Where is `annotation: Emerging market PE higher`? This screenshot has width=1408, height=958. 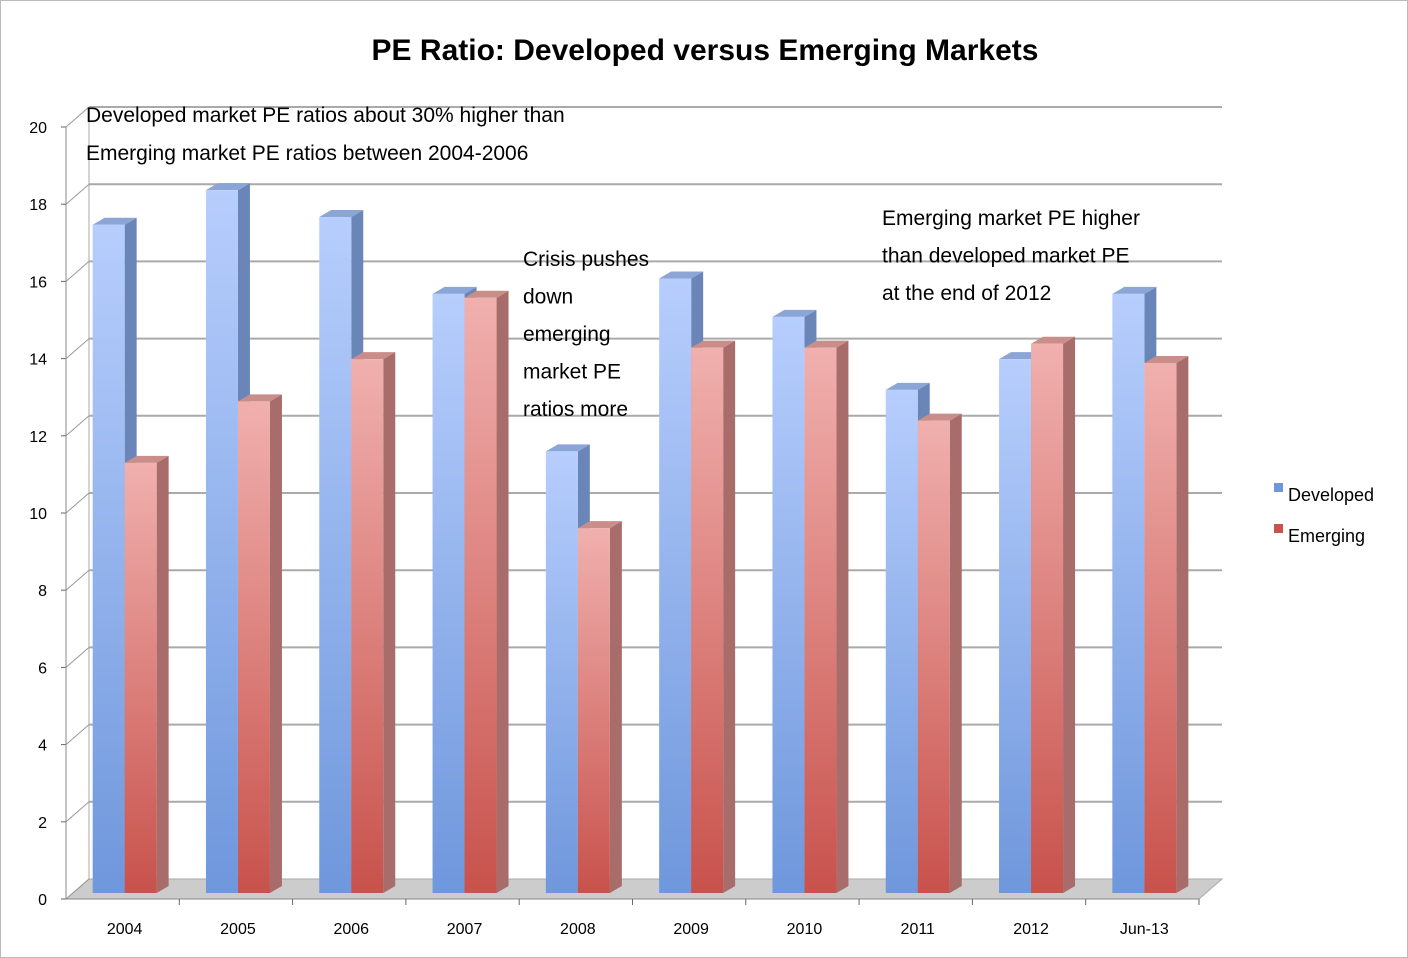 annotation: Emerging market PE higher is located at coordinates (1011, 218).